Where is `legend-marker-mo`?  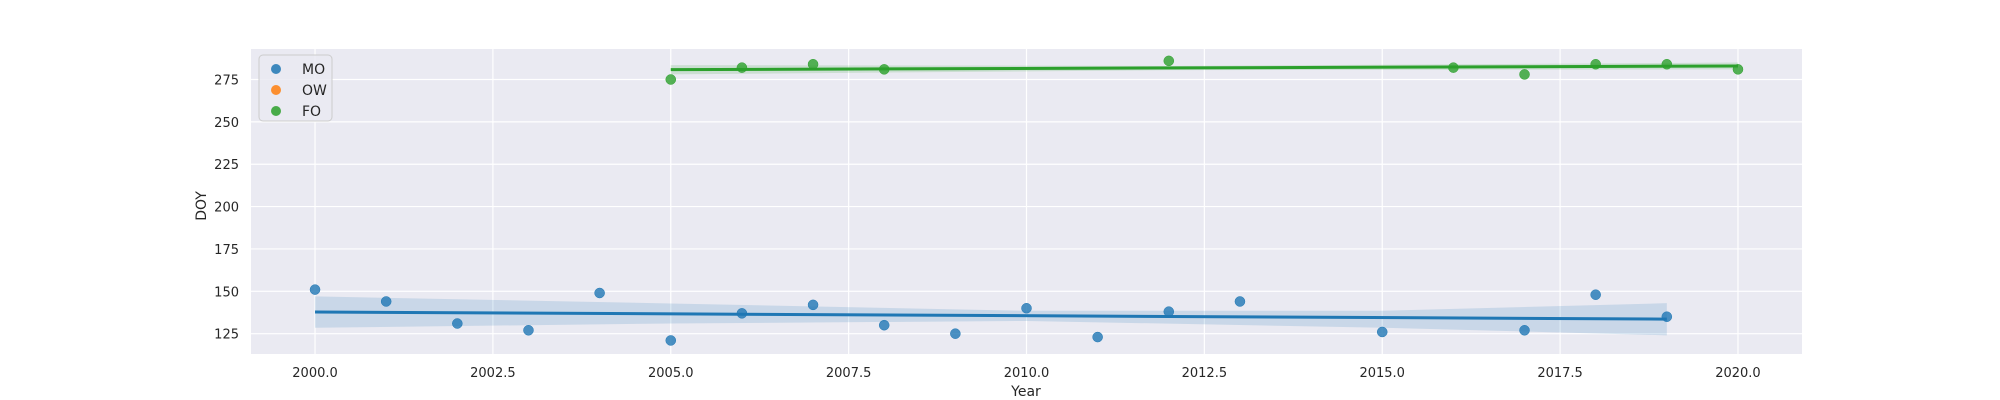 legend-marker-mo is located at coordinates (276, 69).